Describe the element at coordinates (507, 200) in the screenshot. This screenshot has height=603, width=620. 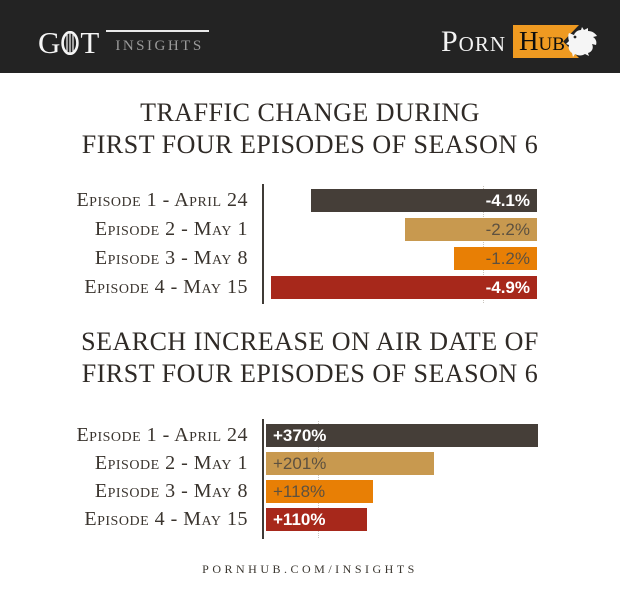
I see `bar-value-label: -4.1%` at that location.